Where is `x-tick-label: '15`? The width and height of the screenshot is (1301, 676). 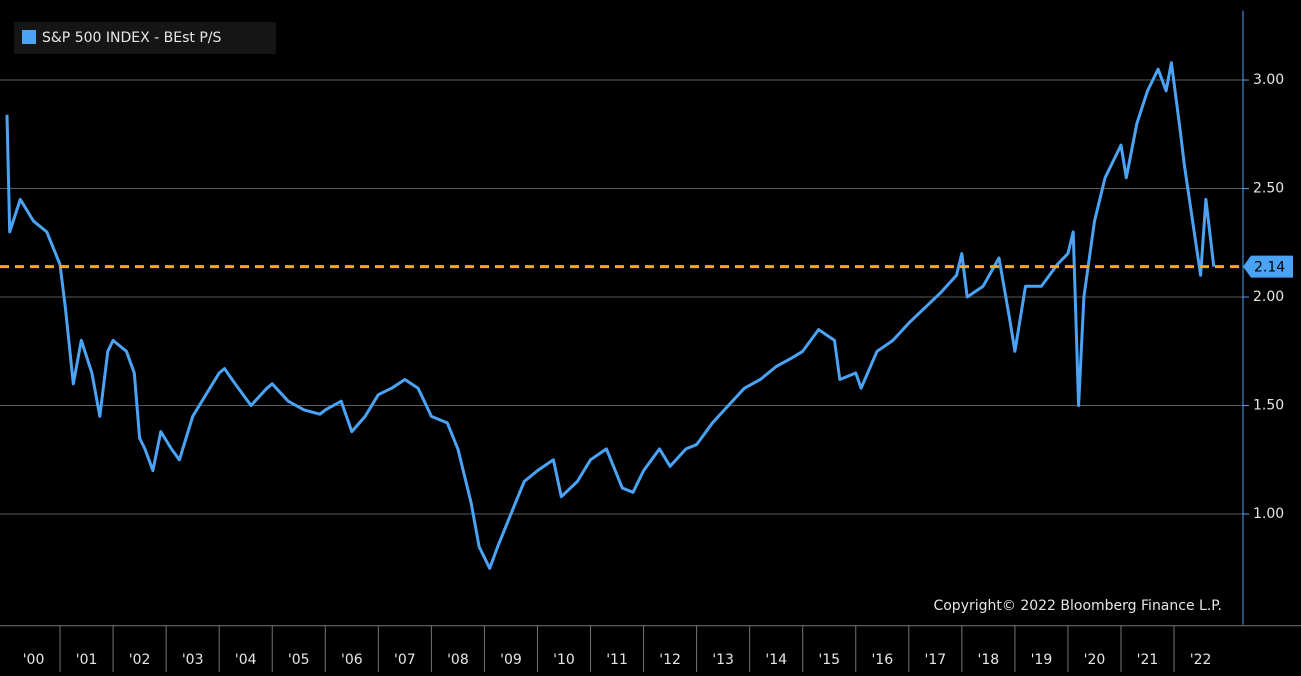 x-tick-label: '15 is located at coordinates (829, 660).